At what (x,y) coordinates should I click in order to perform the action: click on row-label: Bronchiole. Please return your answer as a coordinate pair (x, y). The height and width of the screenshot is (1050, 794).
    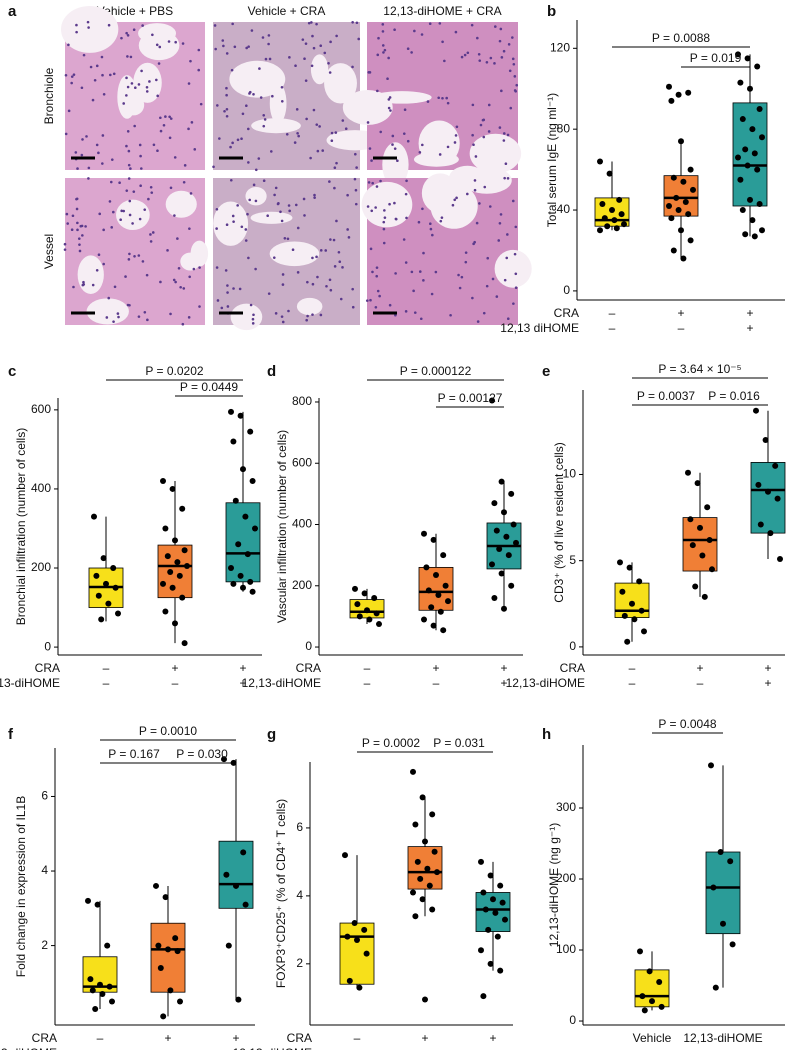
    Looking at the image, I should click on (49, 95).